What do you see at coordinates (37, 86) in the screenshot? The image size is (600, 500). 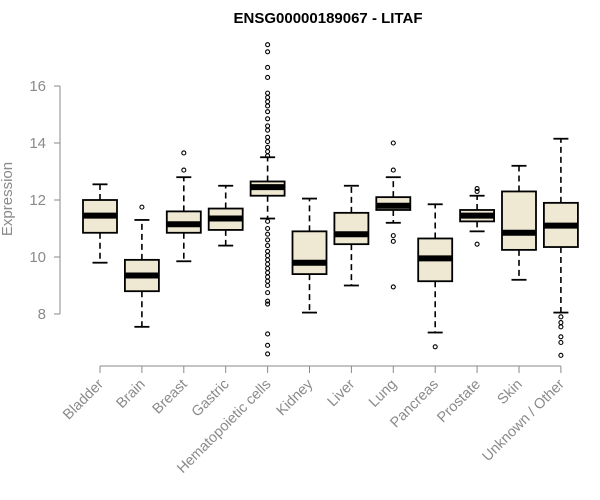 I see `y-tick-label: 16` at bounding box center [37, 86].